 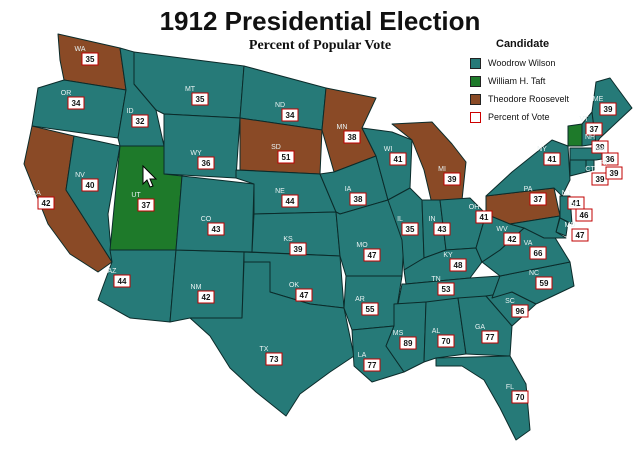 I want to click on percent-box-mi, so click(x=452, y=179).